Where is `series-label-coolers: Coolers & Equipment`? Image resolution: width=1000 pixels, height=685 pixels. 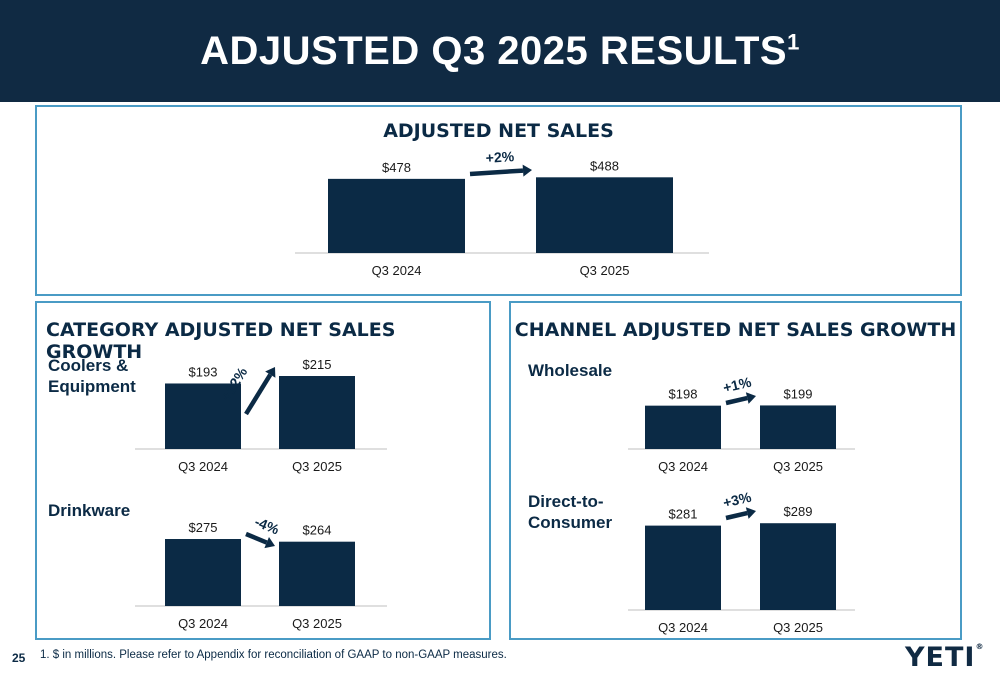 series-label-coolers: Coolers & Equipment is located at coordinates (92, 376).